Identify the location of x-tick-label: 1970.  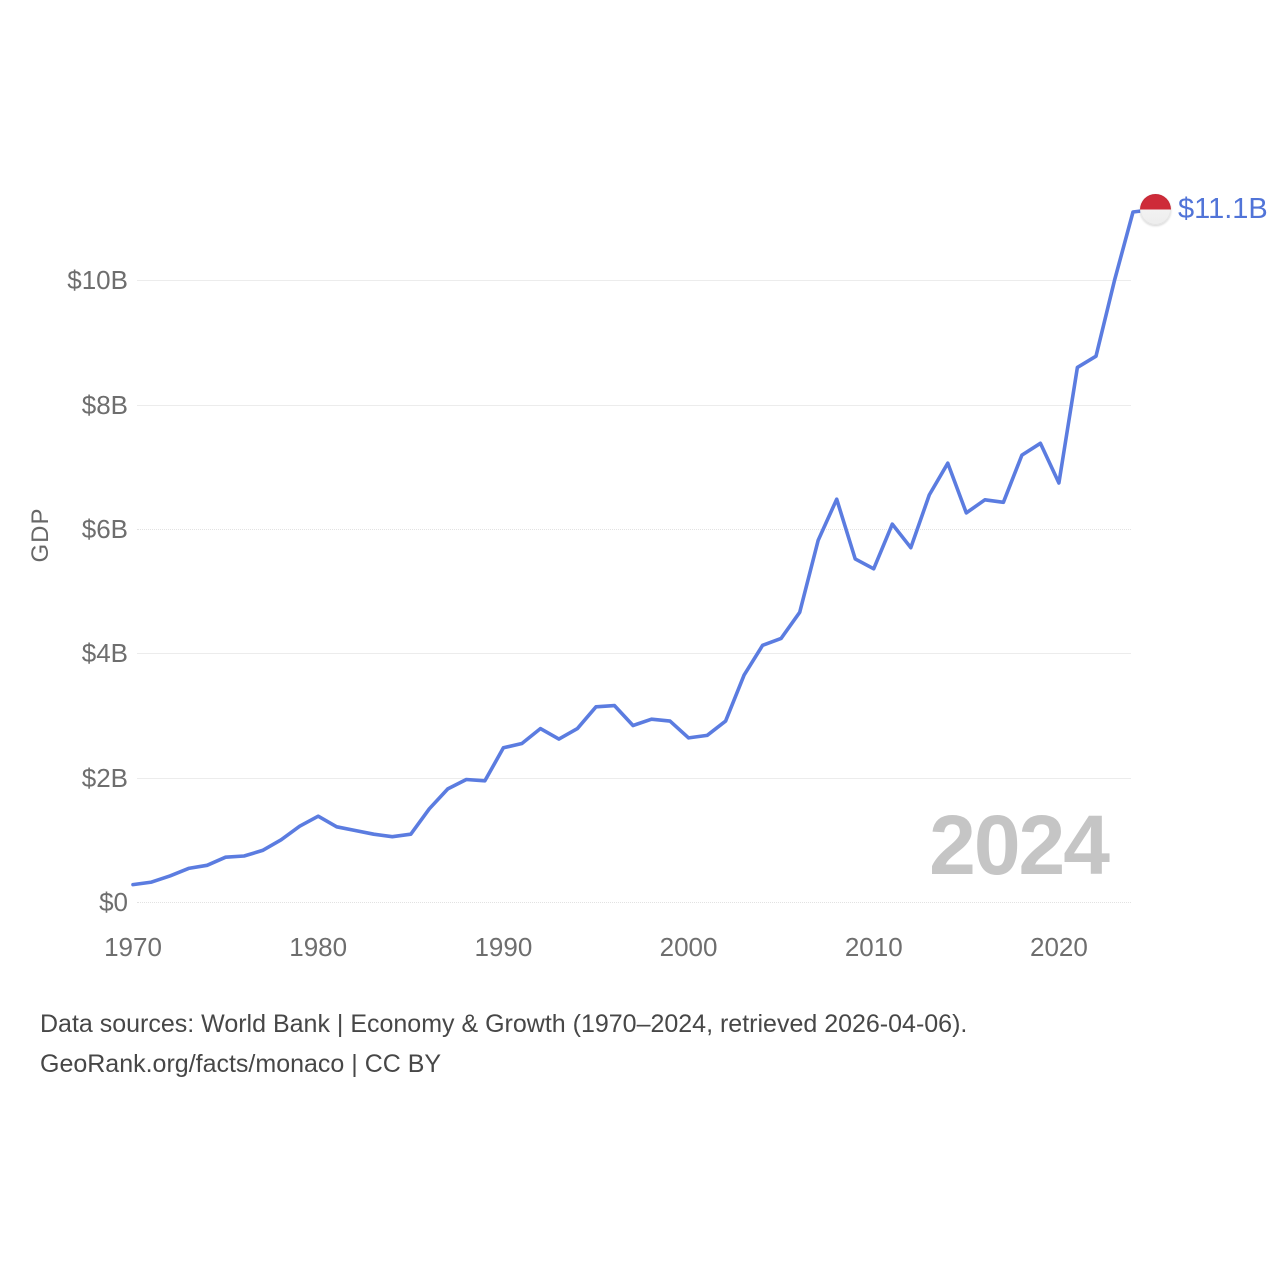
(133, 947).